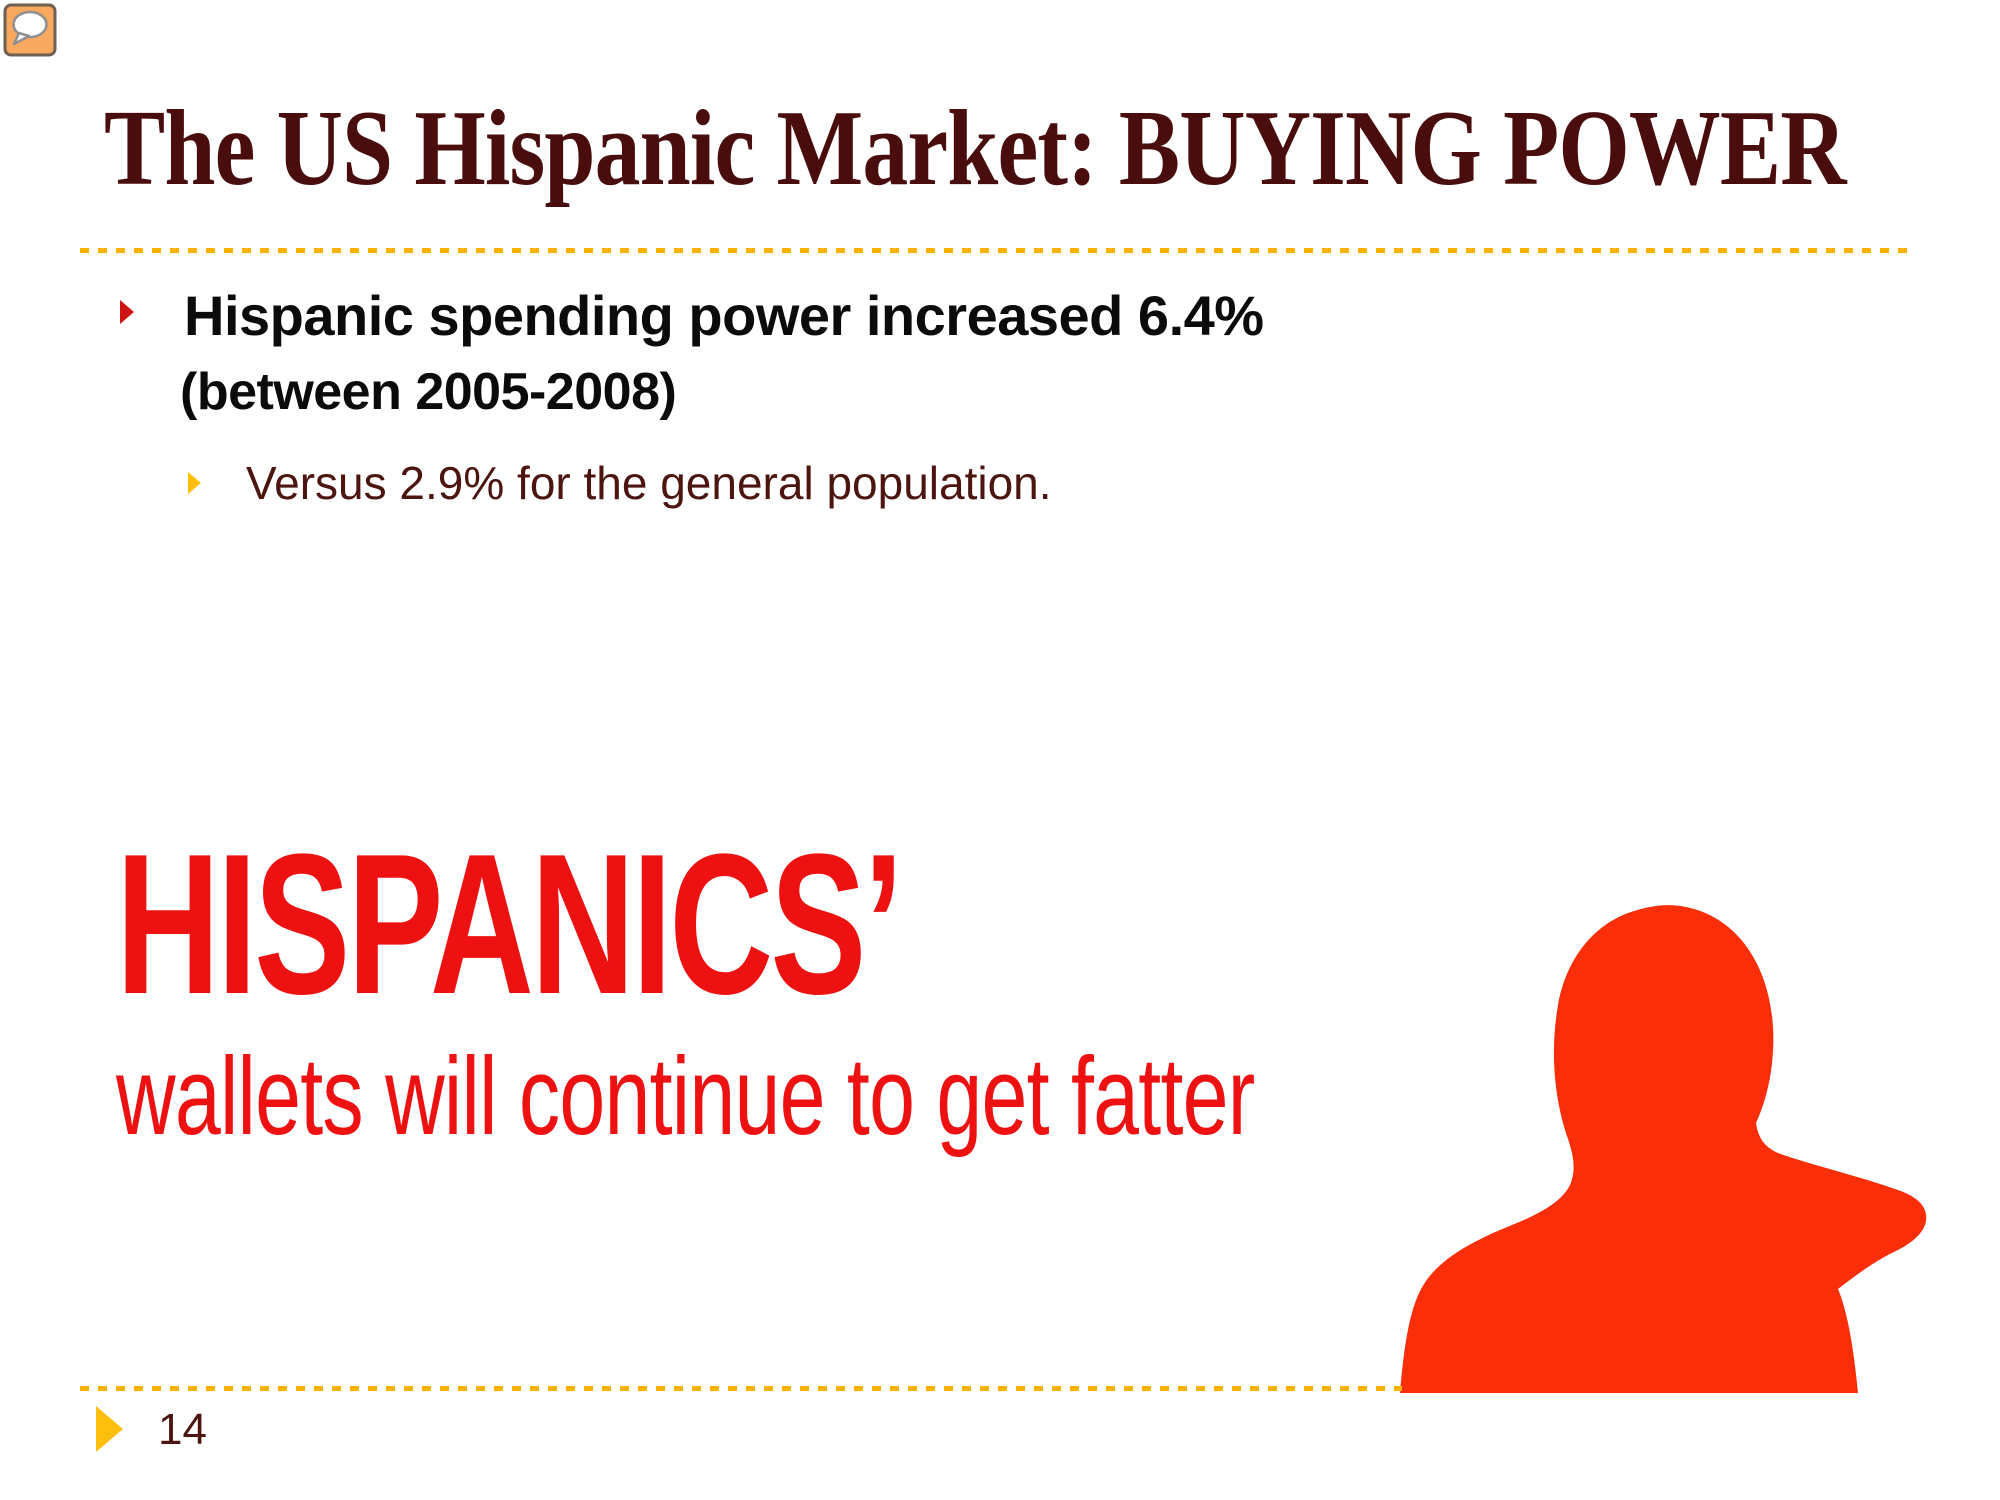 This screenshot has height=1500, width=2000. Describe the element at coordinates (510, 924) in the screenshot. I see `statement-line1: HISPANICS’` at that location.